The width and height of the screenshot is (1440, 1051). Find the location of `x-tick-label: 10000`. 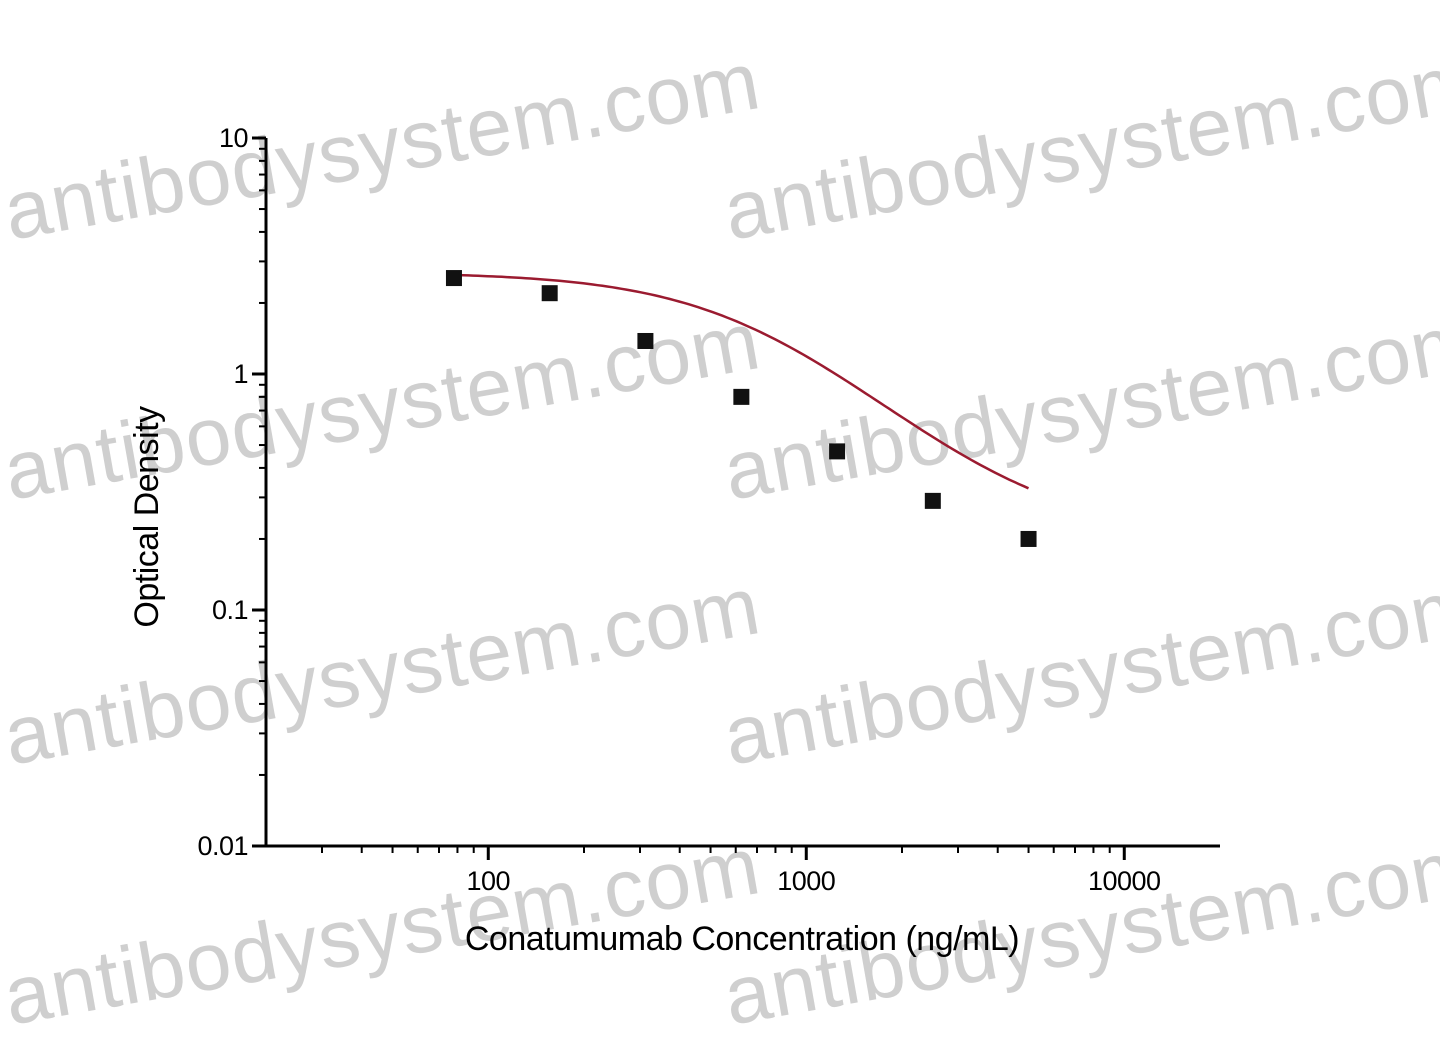

x-tick-label: 10000 is located at coordinates (1124, 881).